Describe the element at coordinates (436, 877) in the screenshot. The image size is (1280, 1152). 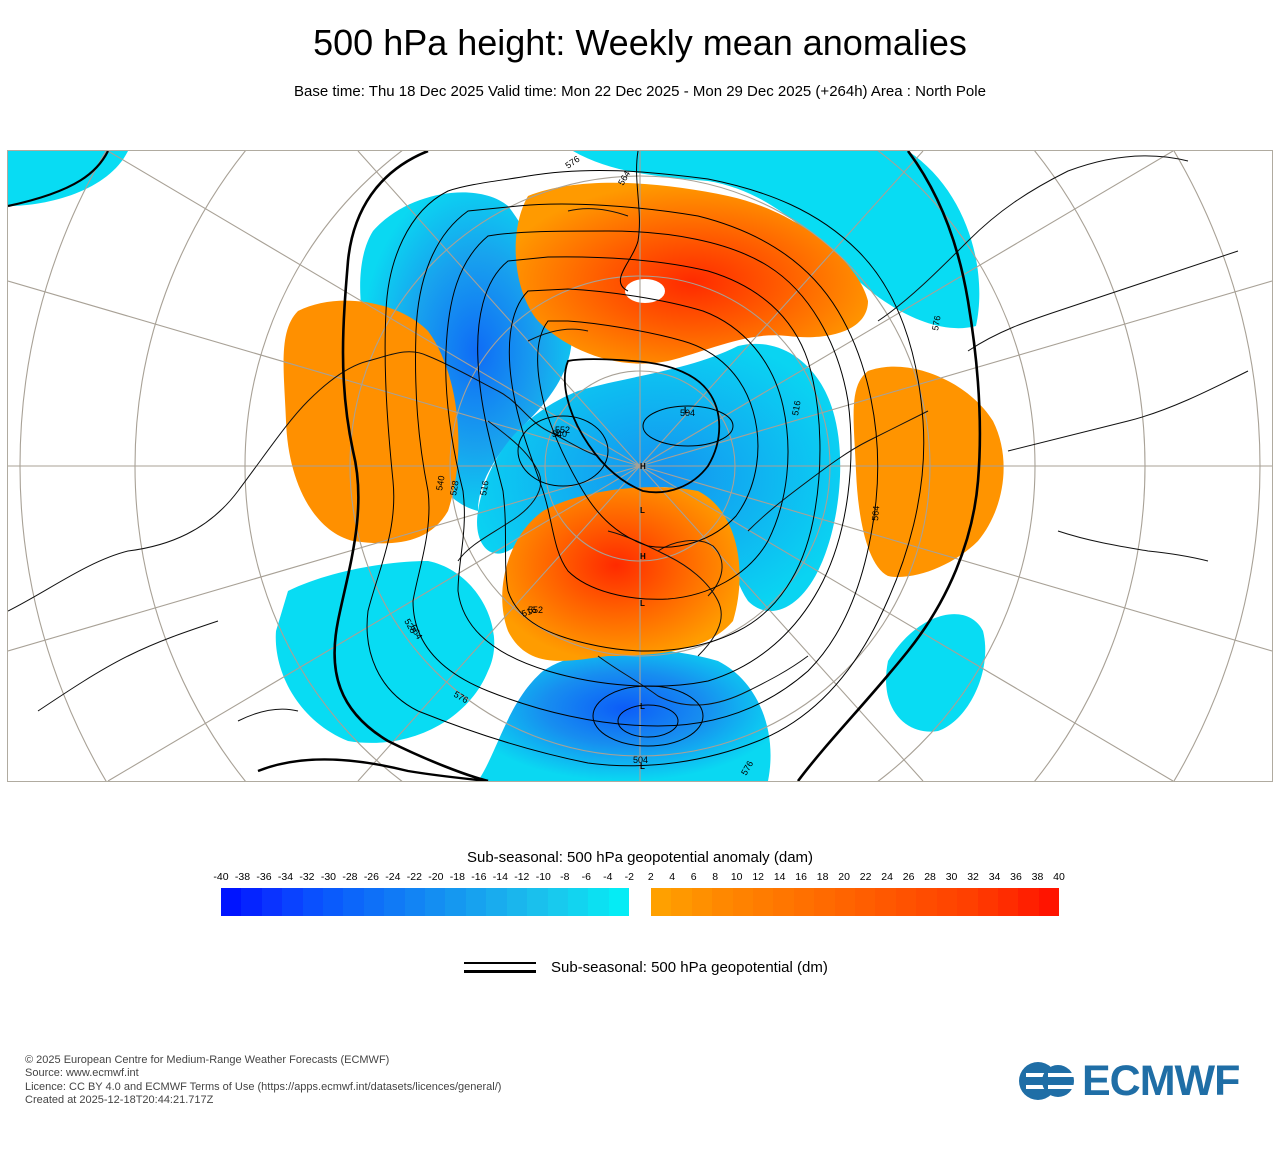
I see `colorbar-tick-label: -20` at that location.